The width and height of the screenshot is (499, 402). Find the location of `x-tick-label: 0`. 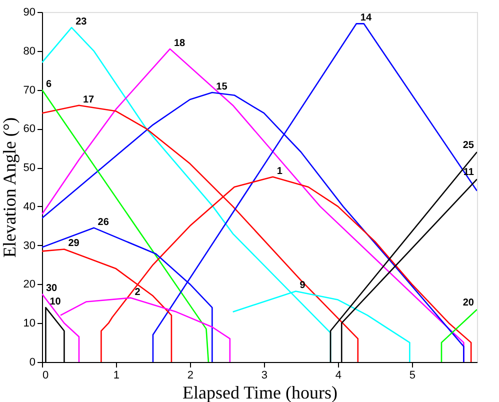

x-tick-label: 0 is located at coordinates (45, 376).